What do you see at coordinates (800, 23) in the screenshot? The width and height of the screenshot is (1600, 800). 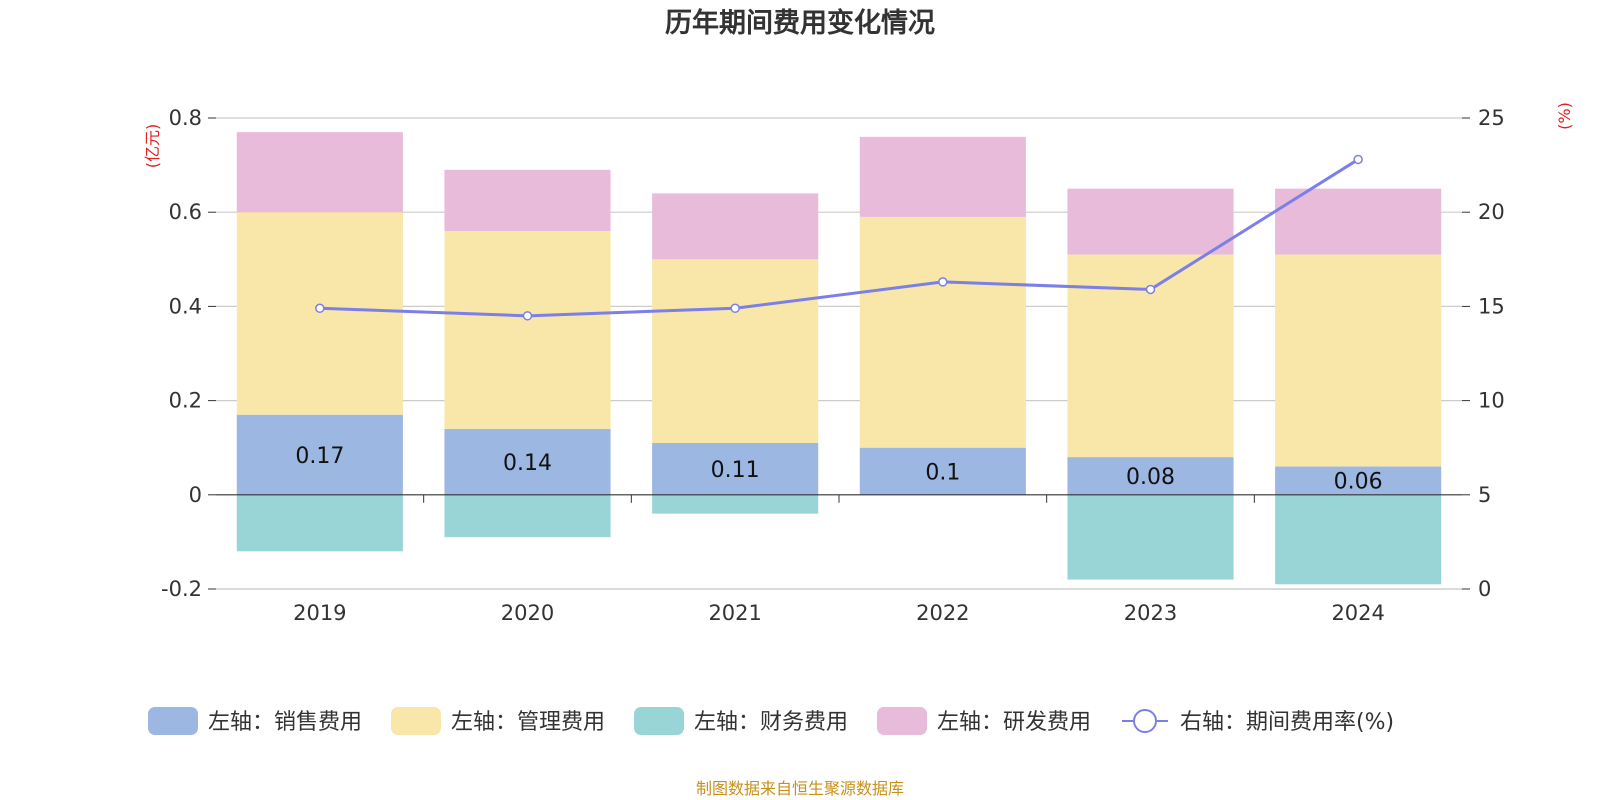 I see `chart-title: 历年期间费用变化情况` at bounding box center [800, 23].